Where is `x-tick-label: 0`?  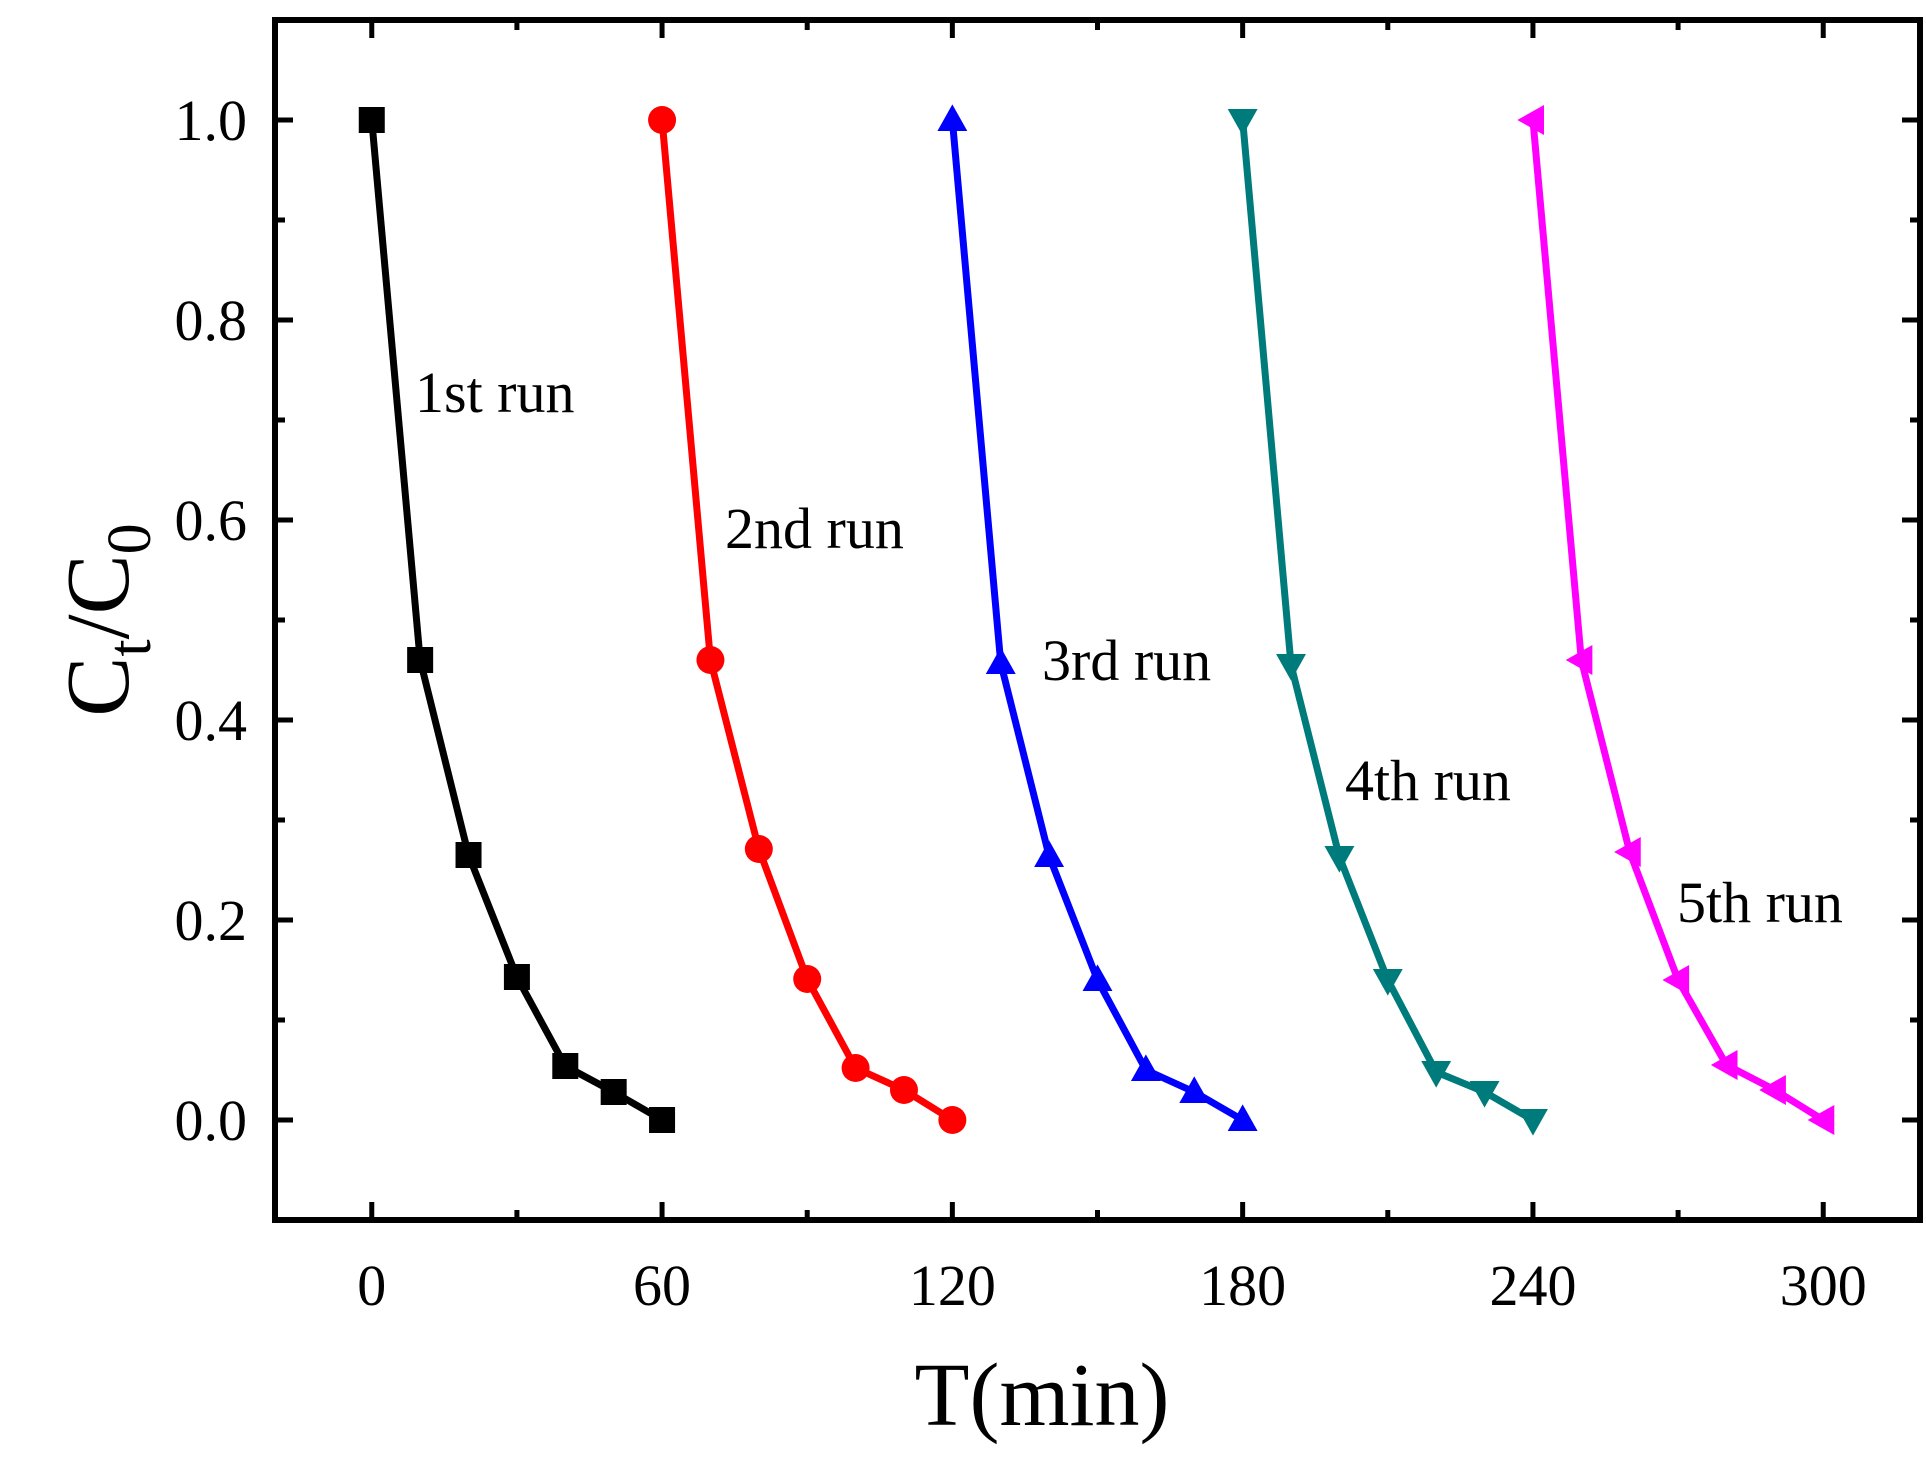 x-tick-label: 0 is located at coordinates (371, 1285).